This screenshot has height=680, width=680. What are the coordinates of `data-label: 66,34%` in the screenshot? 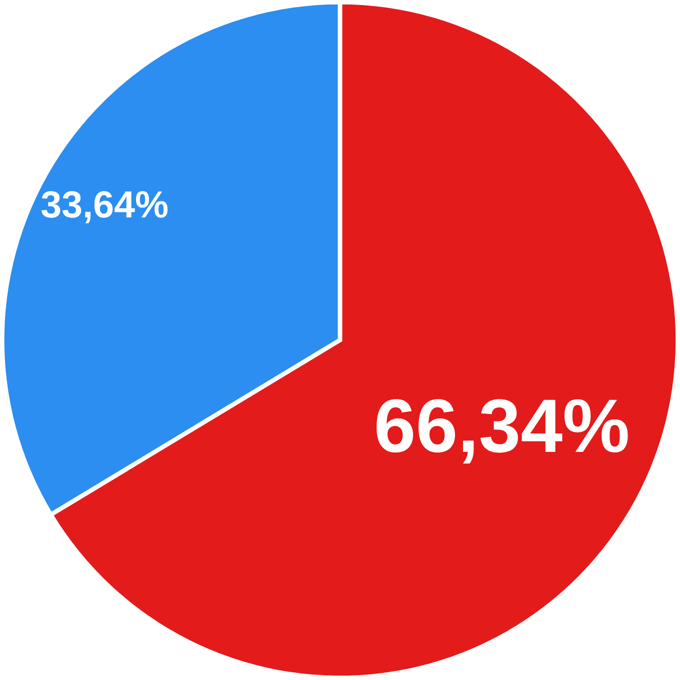 It's located at (502, 431).